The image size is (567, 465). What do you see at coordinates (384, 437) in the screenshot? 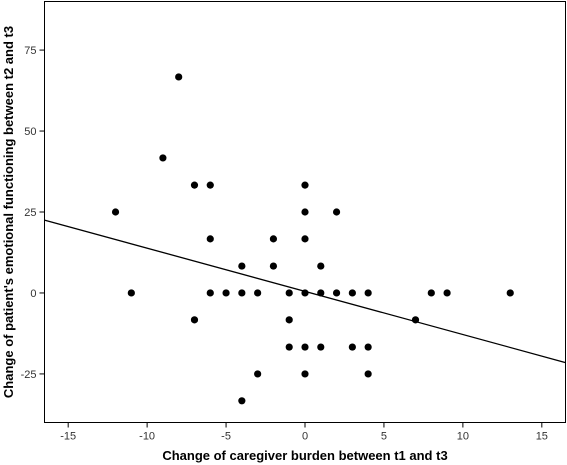
I see `x-tick-label: 5` at bounding box center [384, 437].